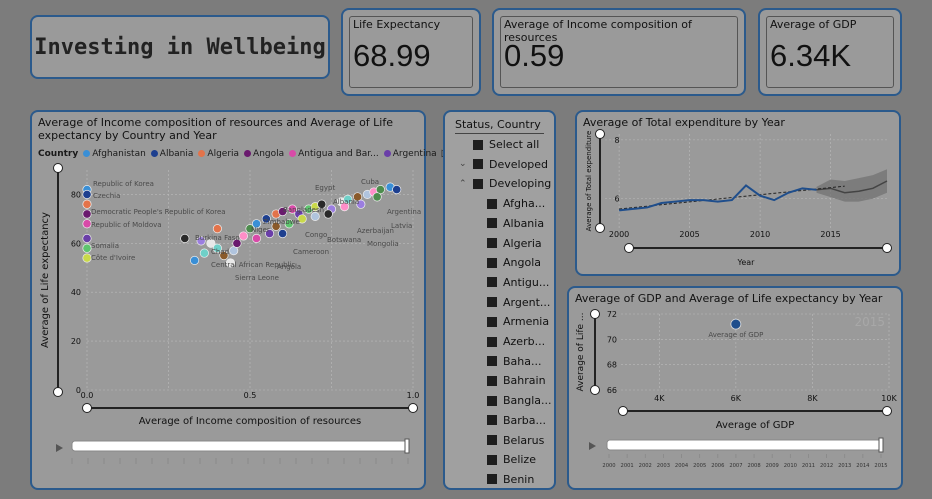  I want to click on slicer-item: Albania, so click(515, 223).